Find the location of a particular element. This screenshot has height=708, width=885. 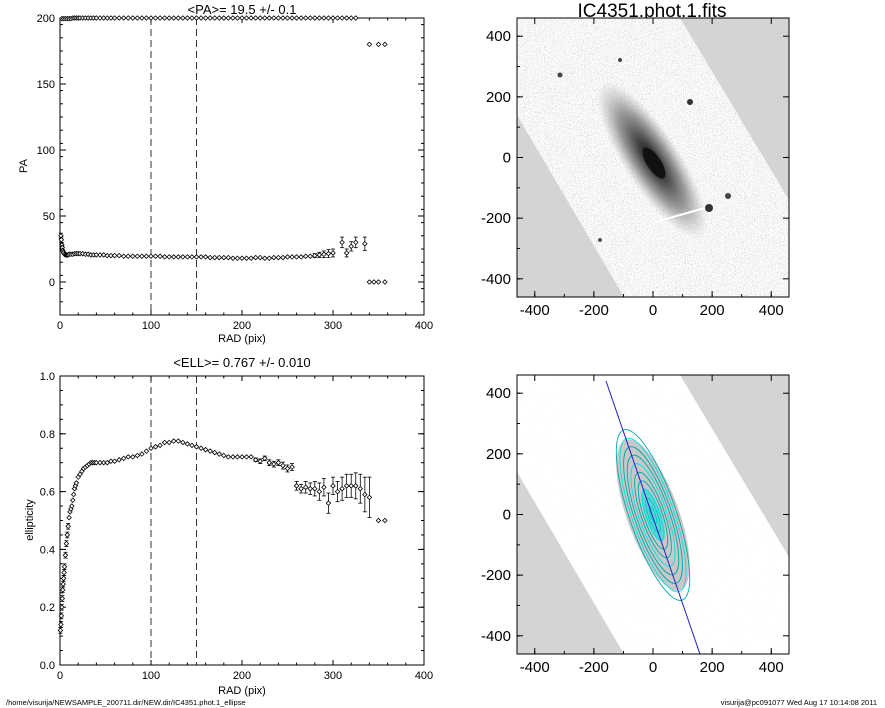

pa-x-axis-label: RAD (pix) is located at coordinates (242, 339).